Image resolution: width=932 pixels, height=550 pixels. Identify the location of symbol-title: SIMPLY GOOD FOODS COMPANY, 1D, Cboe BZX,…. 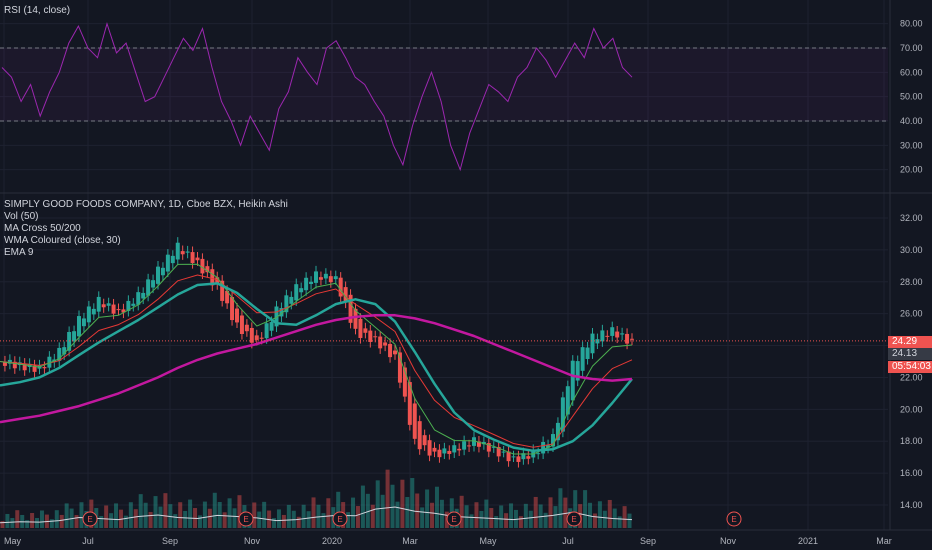
(146, 204).